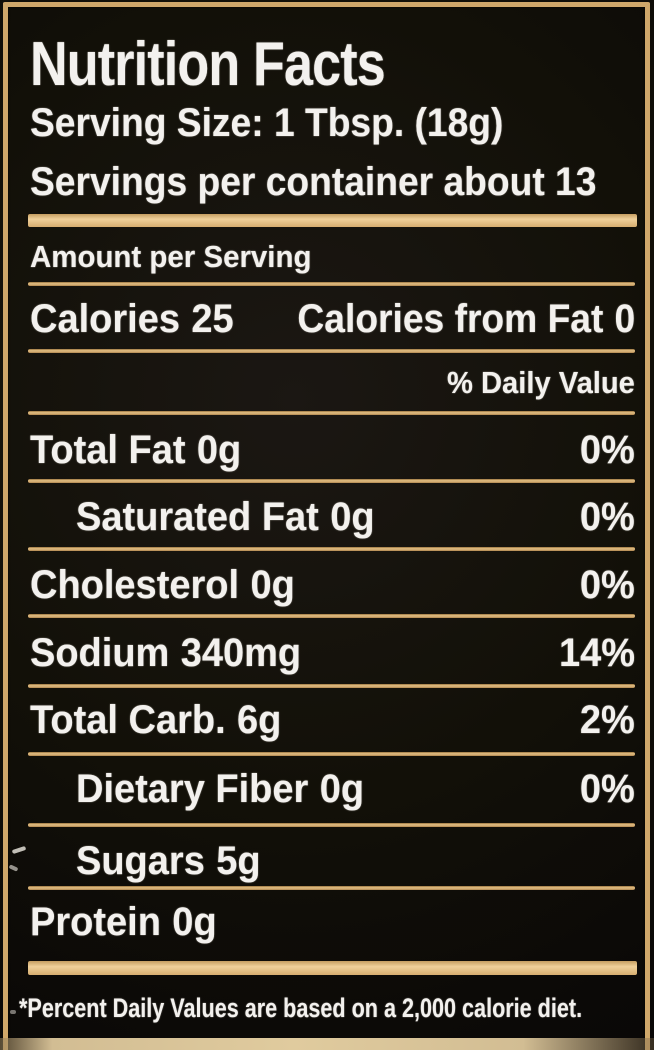 The image size is (654, 1050). I want to click on nutrient-row-sugars: Sugars 5g, so click(355, 862).